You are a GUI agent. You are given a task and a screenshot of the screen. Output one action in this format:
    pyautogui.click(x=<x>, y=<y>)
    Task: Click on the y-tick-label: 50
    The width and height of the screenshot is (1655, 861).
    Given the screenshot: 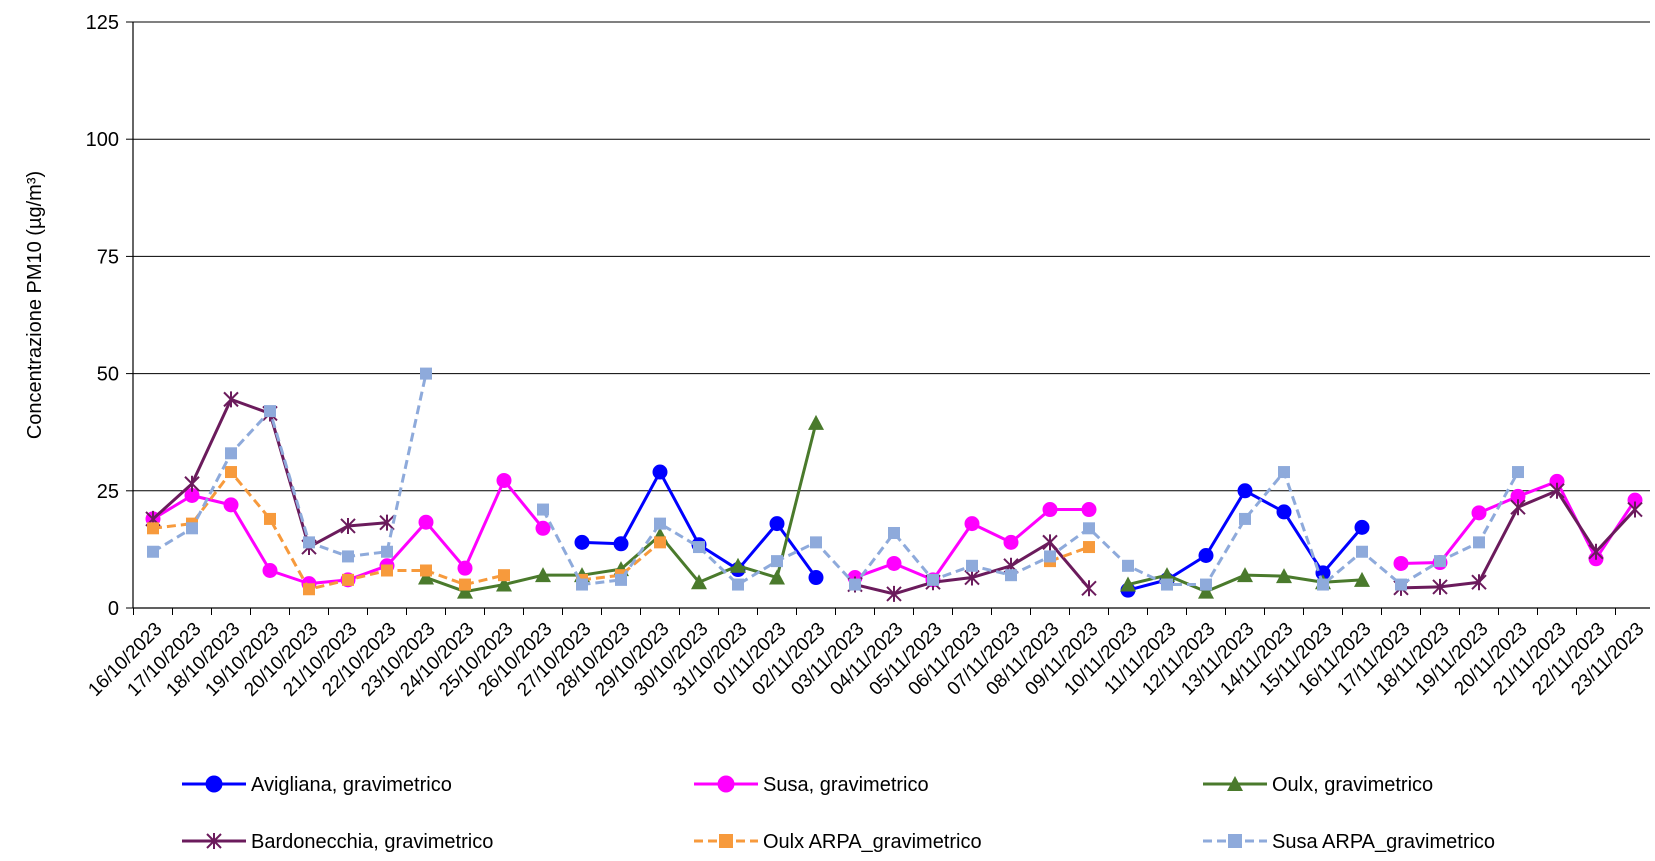 What is the action you would take?
    pyautogui.click(x=108, y=375)
    